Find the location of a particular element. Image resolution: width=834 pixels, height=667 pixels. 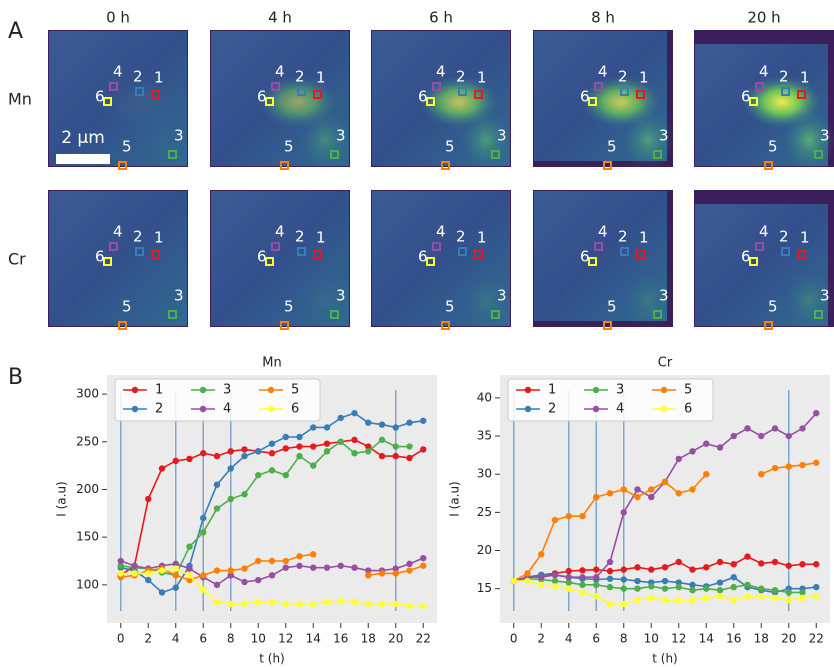

scale-bar is located at coordinates (83, 159).